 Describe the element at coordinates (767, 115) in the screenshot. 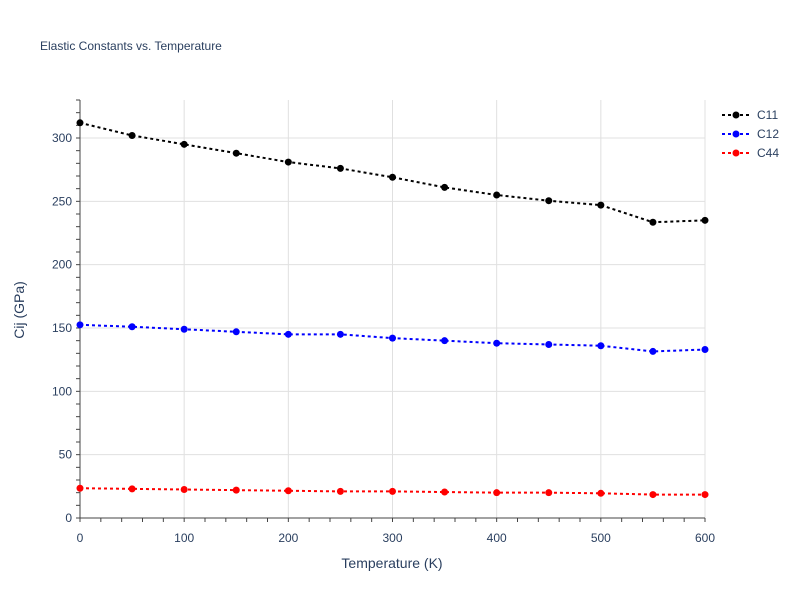

I see `legend-label: C11` at that location.